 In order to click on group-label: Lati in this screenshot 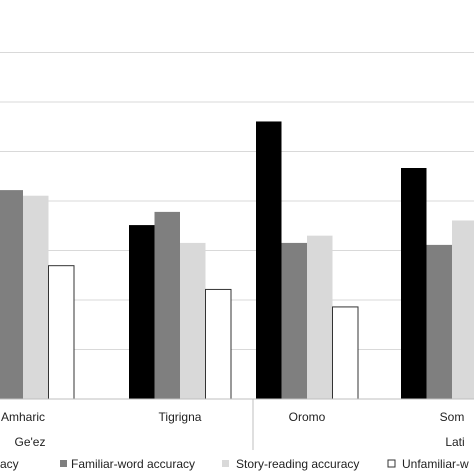, I will do `click(454, 442)`.